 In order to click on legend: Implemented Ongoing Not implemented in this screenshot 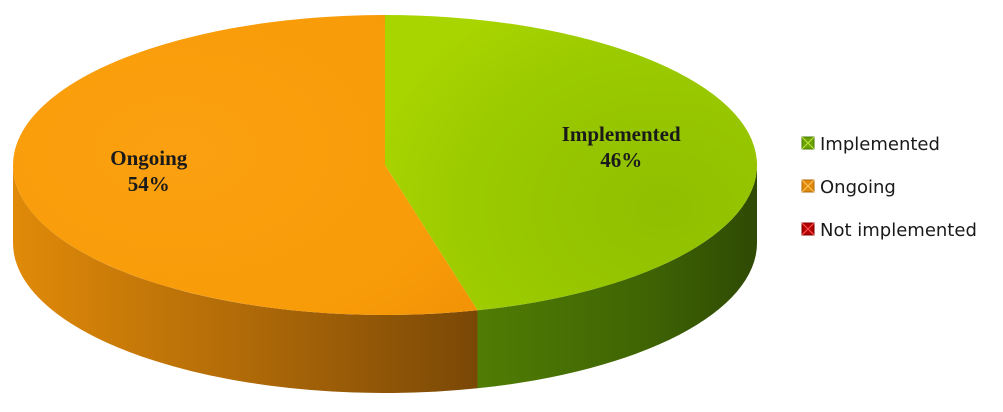, I will do `click(889, 187)`.